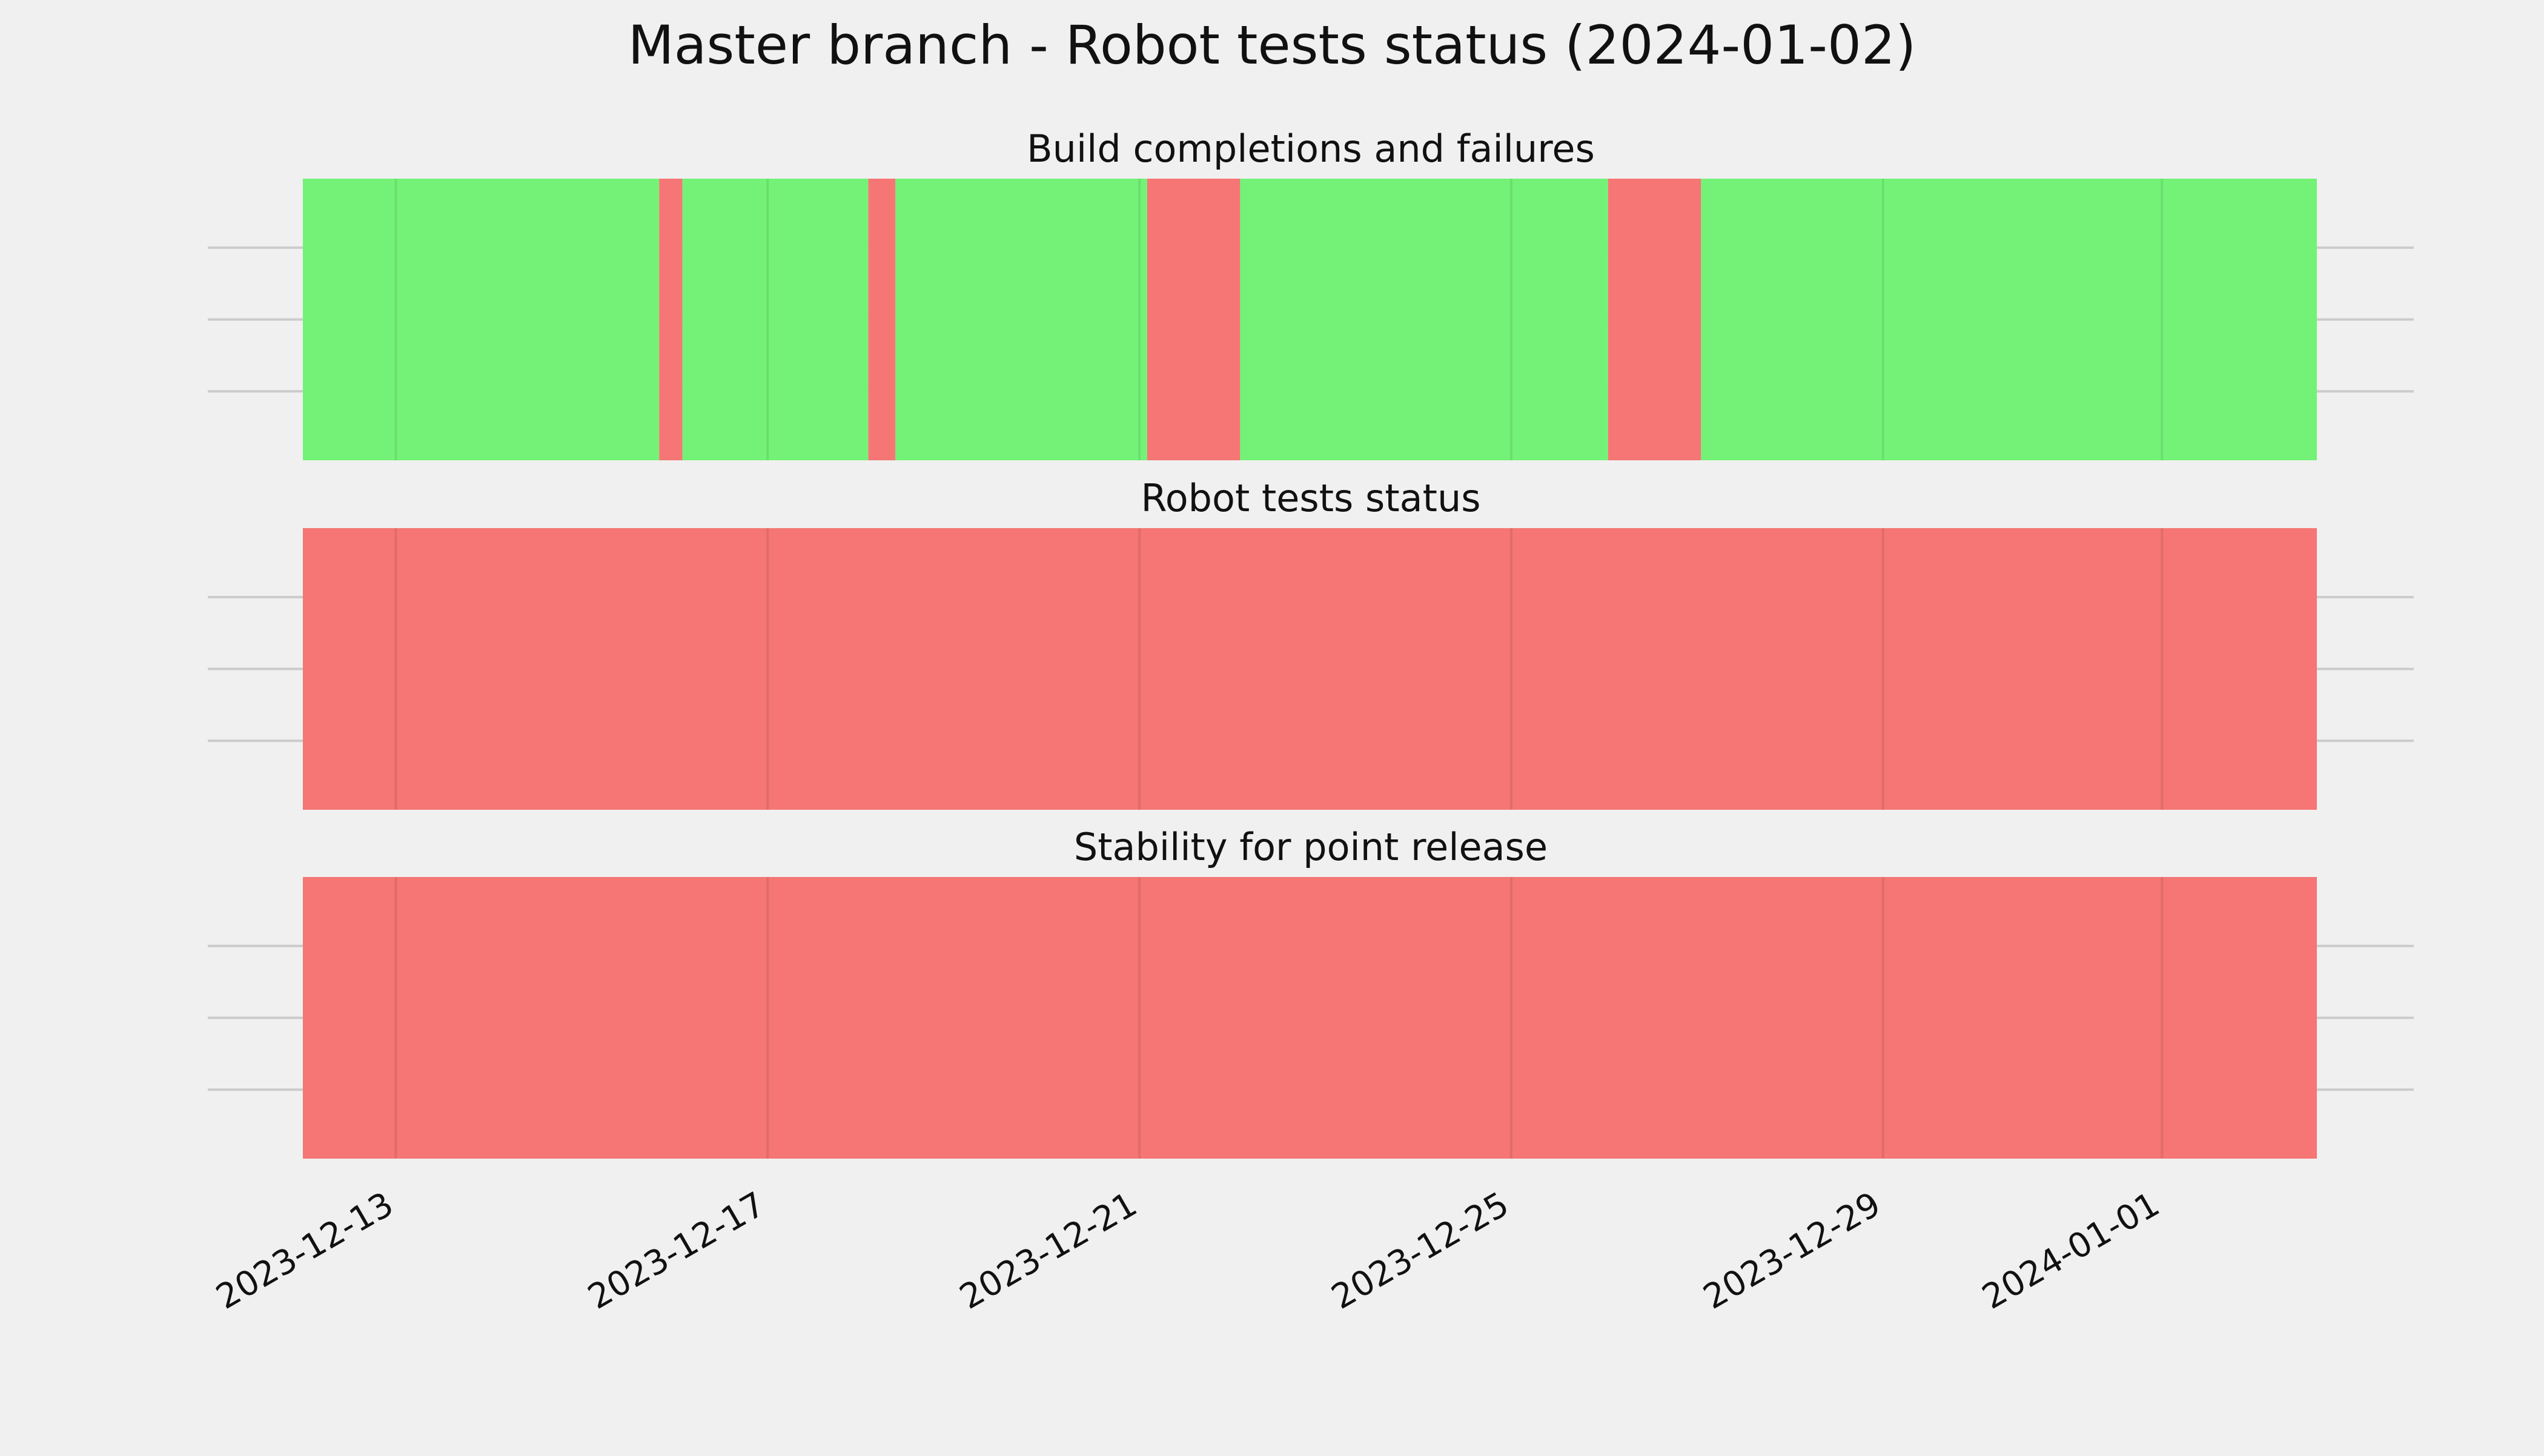 Image resolution: width=2544 pixels, height=1456 pixels. What do you see at coordinates (1311, 498) in the screenshot?
I see `panel-title: Robot tests status` at bounding box center [1311, 498].